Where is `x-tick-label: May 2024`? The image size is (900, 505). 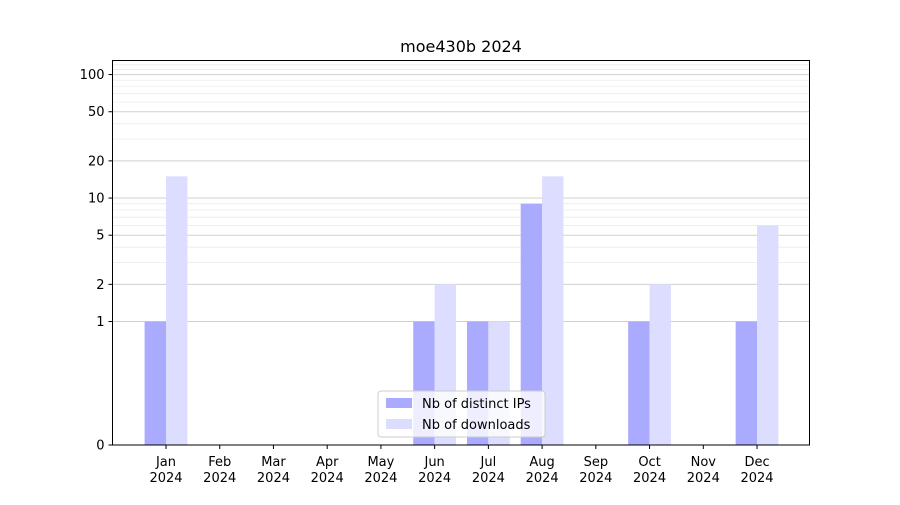
x-tick-label: May 2024 is located at coordinates (380, 470).